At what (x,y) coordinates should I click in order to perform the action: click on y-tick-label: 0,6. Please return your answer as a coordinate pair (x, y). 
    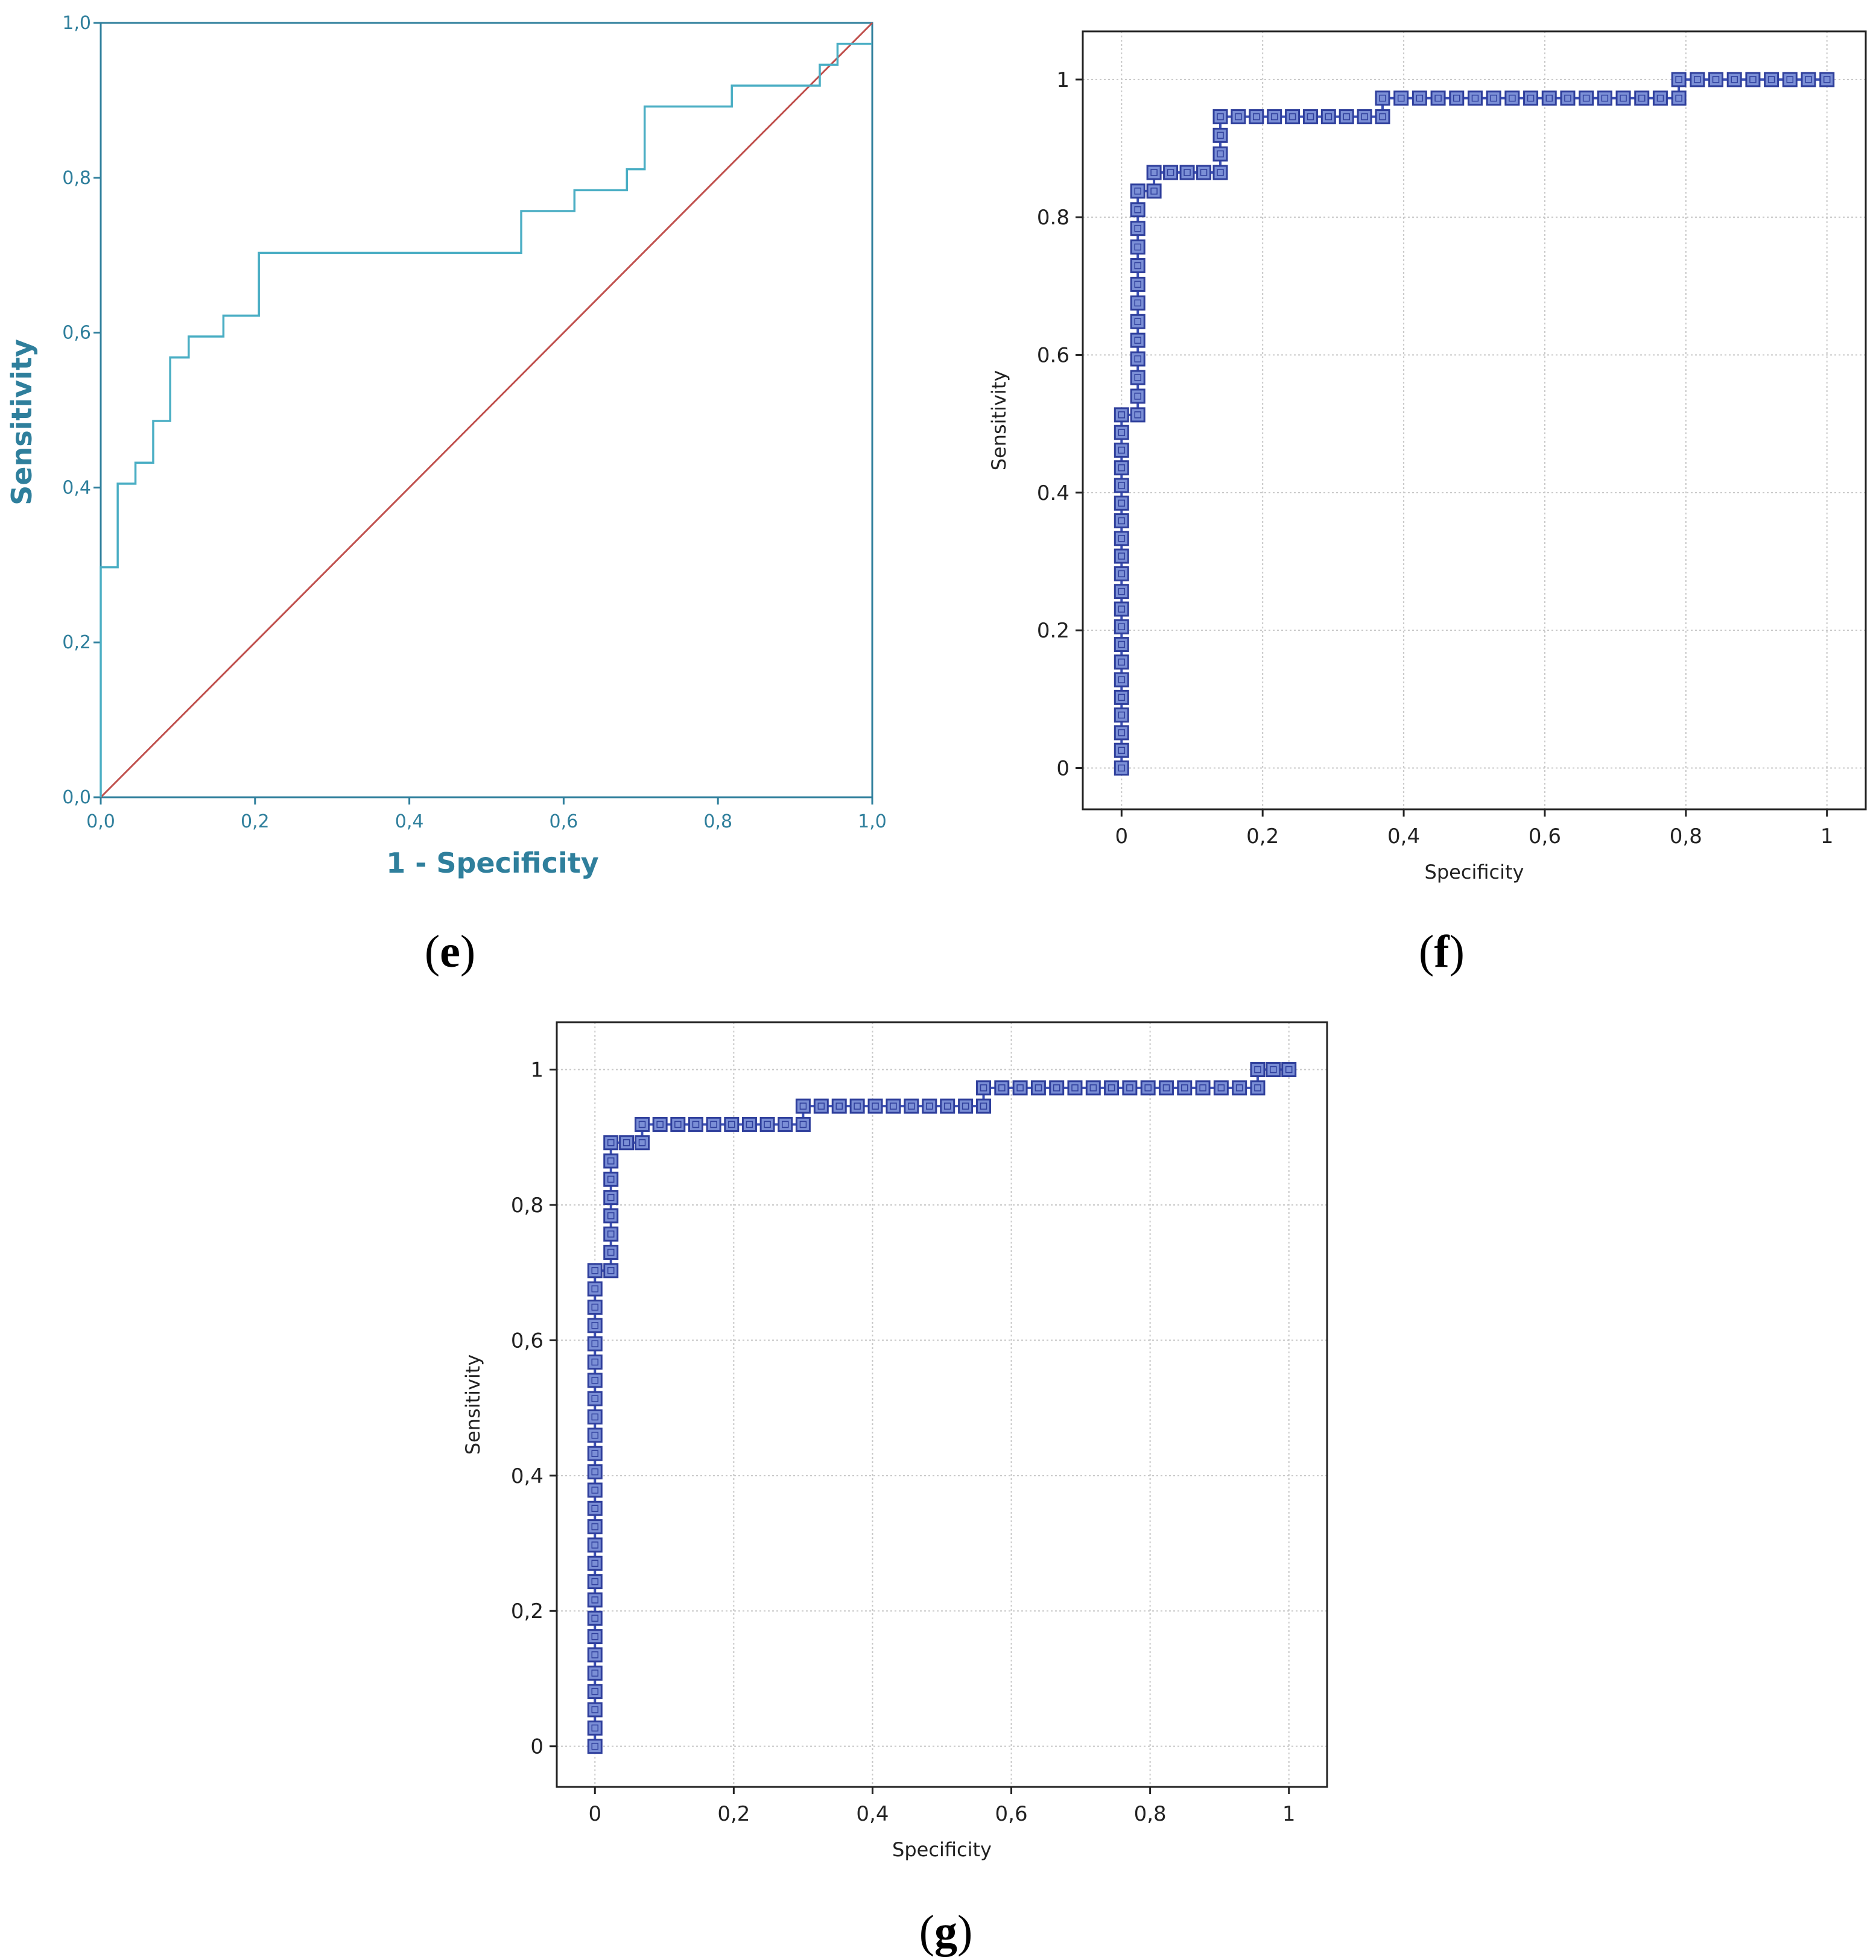
    Looking at the image, I should click on (527, 1341).